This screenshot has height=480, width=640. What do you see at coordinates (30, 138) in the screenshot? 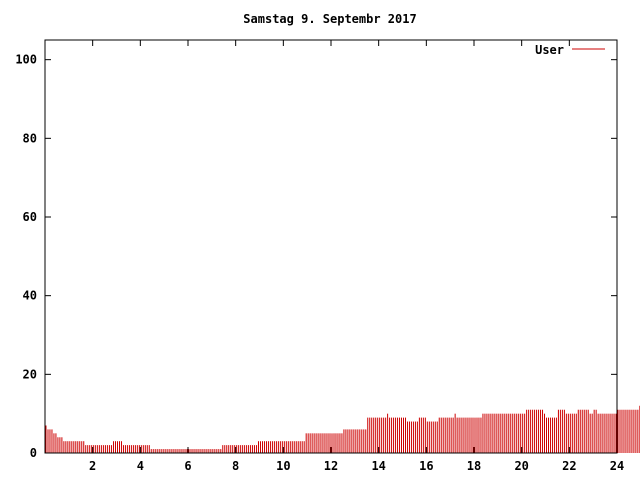
I see `y-tick-label: 80` at bounding box center [30, 138].